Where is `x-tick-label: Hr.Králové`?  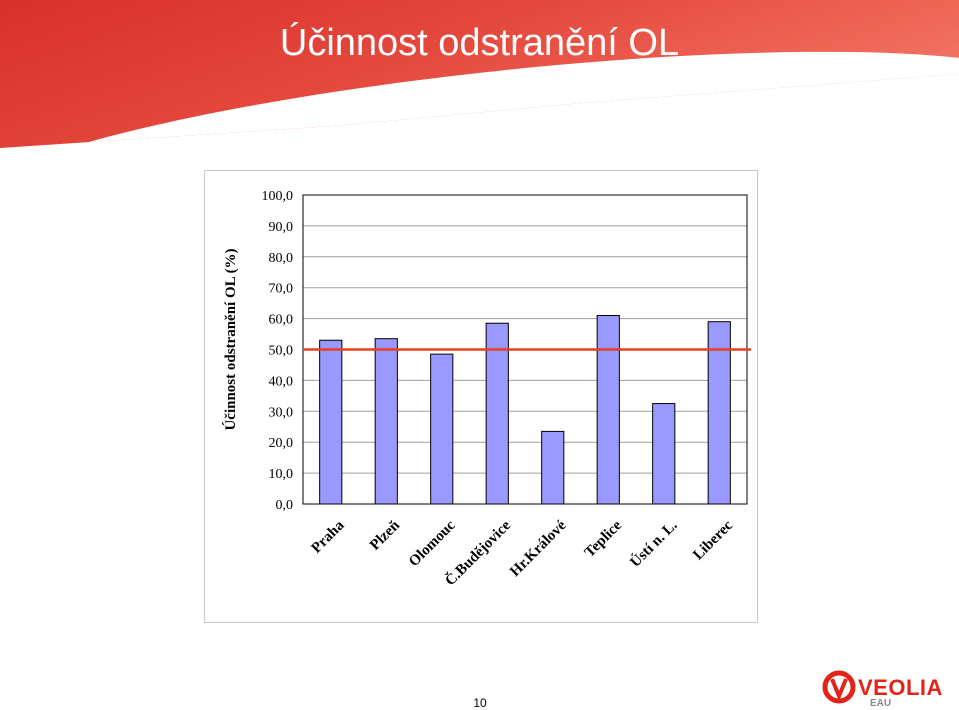
x-tick-label: Hr.Králové is located at coordinates (538, 548).